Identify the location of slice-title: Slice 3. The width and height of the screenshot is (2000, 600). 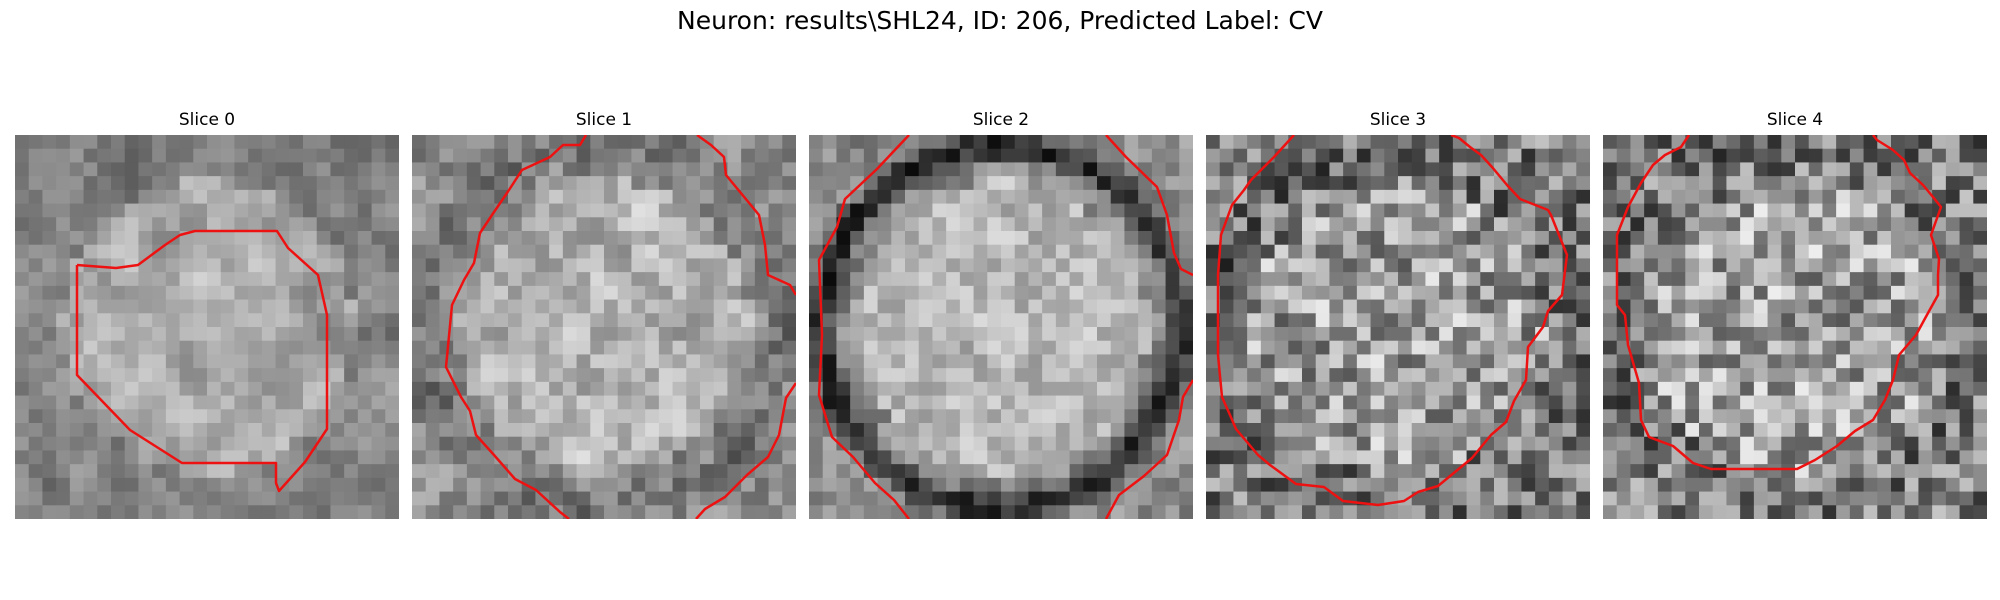
(1398, 120).